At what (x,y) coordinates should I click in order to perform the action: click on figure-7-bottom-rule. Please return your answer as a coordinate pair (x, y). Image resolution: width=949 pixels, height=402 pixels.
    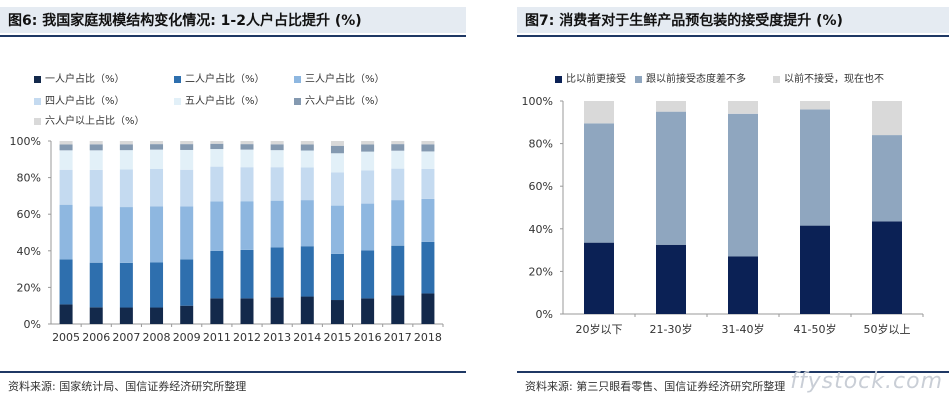
    Looking at the image, I should click on (733, 372).